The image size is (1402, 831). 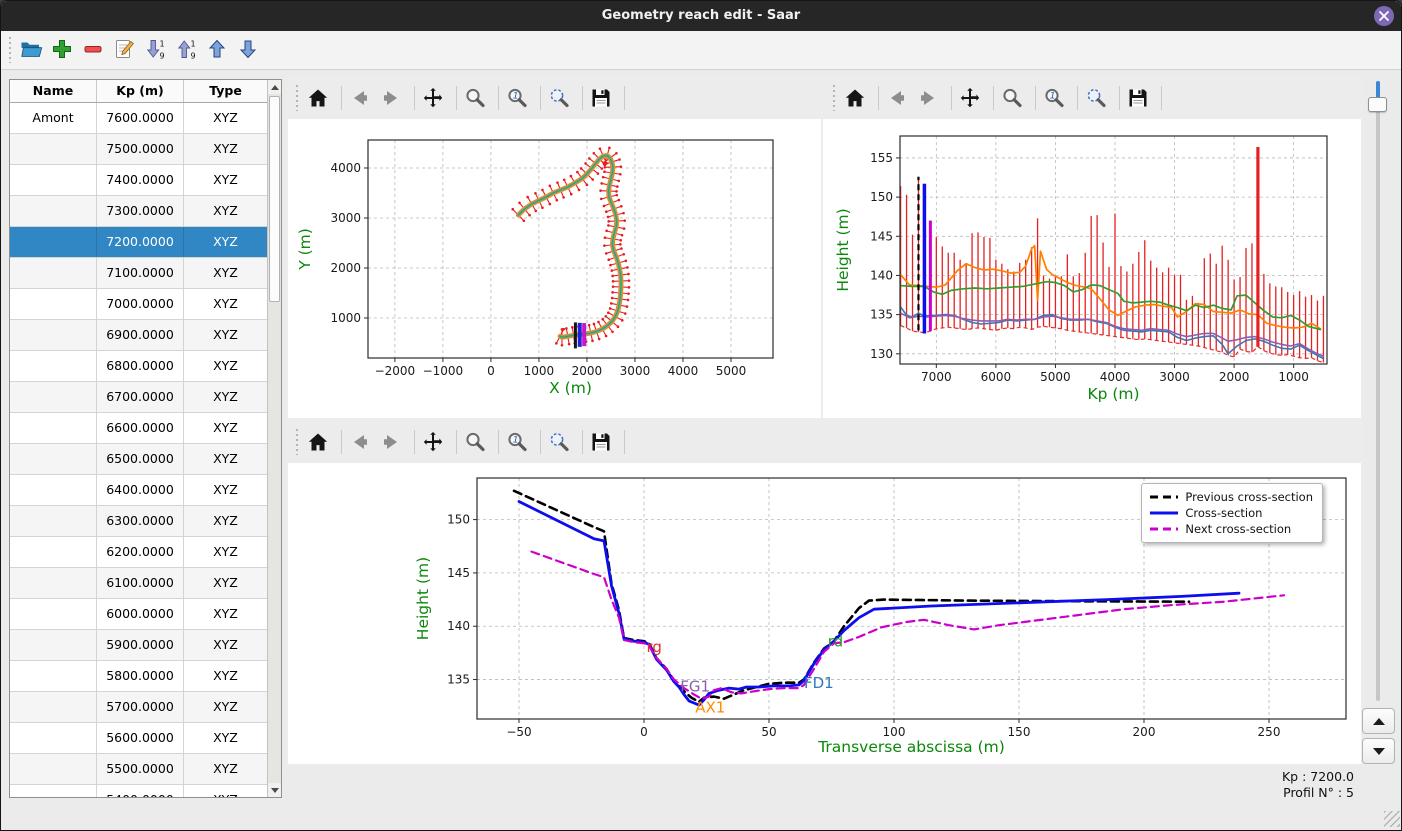 What do you see at coordinates (140, 707) in the screenshot?
I see `kp-cell: 5700.0000` at bounding box center [140, 707].